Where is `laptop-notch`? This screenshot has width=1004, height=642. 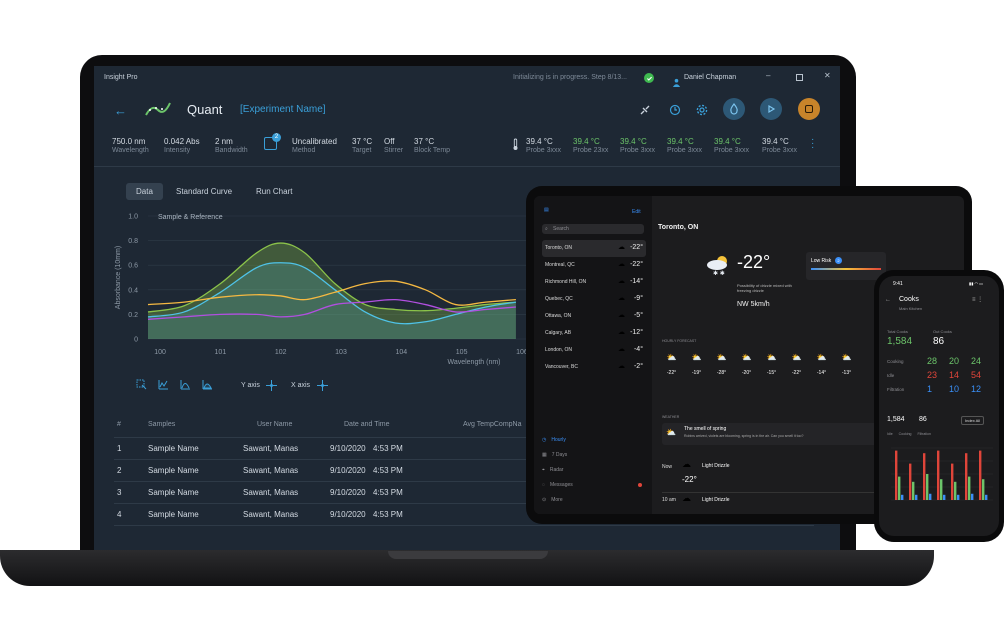 laptop-notch is located at coordinates (468, 555).